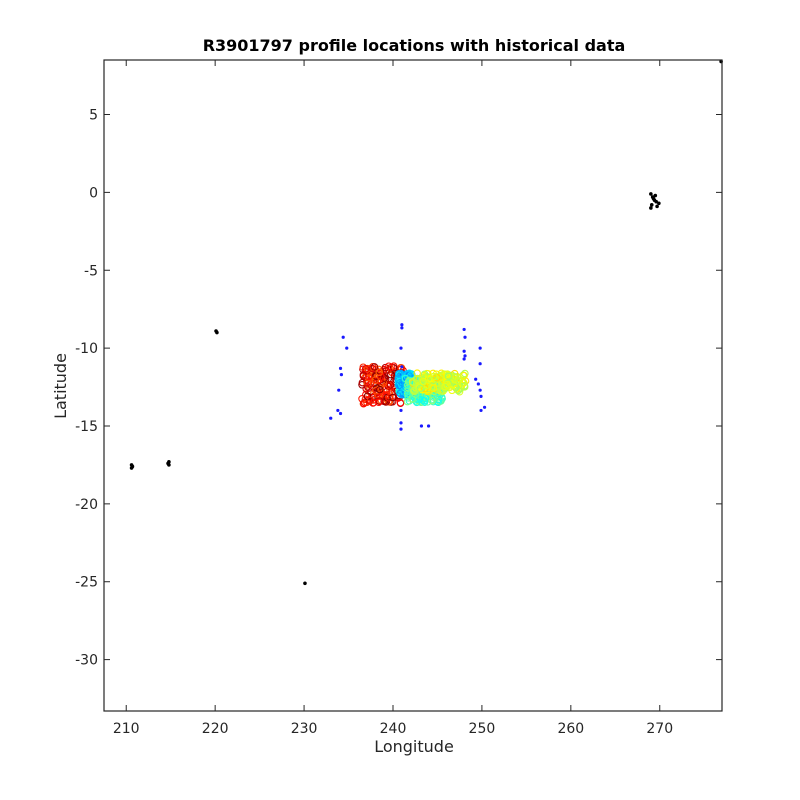  I want to click on y-tick-label: -15, so click(86, 427).